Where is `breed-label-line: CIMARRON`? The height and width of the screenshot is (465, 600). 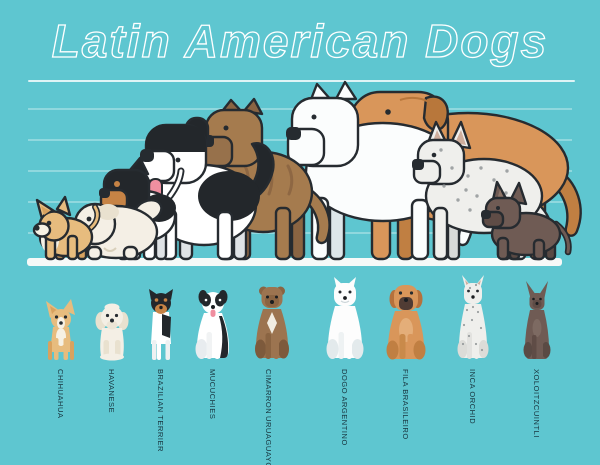
breed-label-line: CIMARRON is located at coordinates (268, 392).